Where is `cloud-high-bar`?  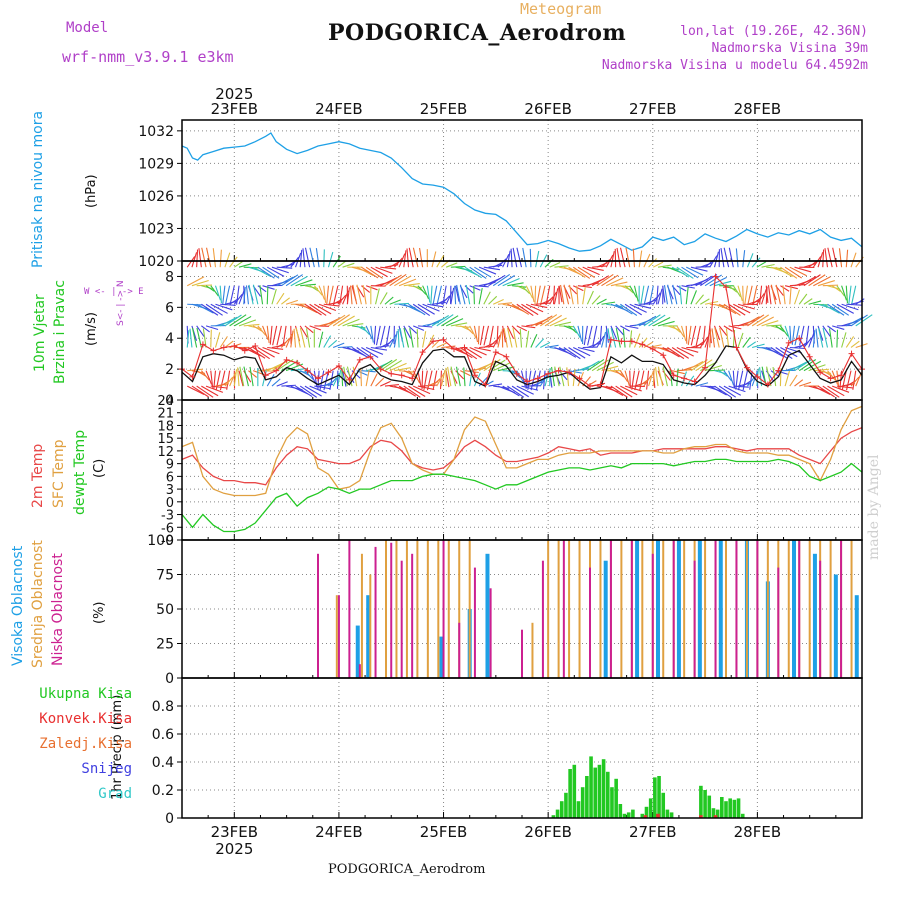
cloud-high-bar is located at coordinates (357, 651).